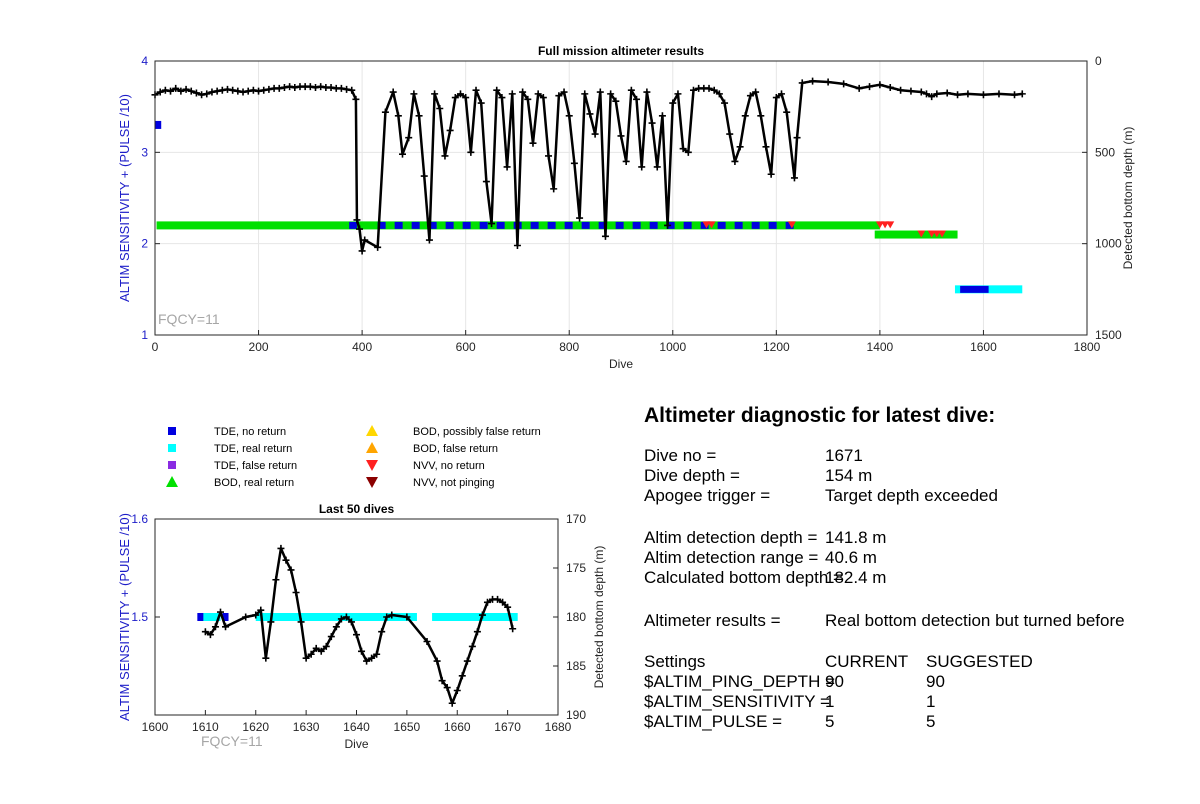 This screenshot has width=1200, height=804. I want to click on x-tick-label: 800, so click(569, 347).